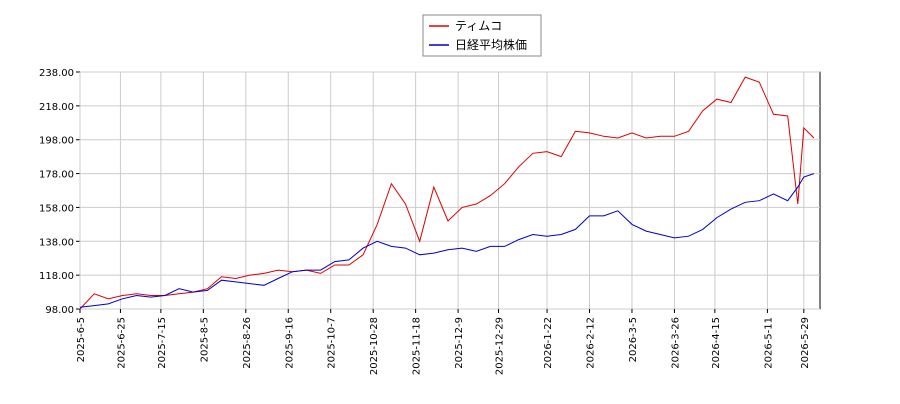  What do you see at coordinates (716, 343) in the screenshot?
I see `x-tick-label: 2026-4-15` at bounding box center [716, 343].